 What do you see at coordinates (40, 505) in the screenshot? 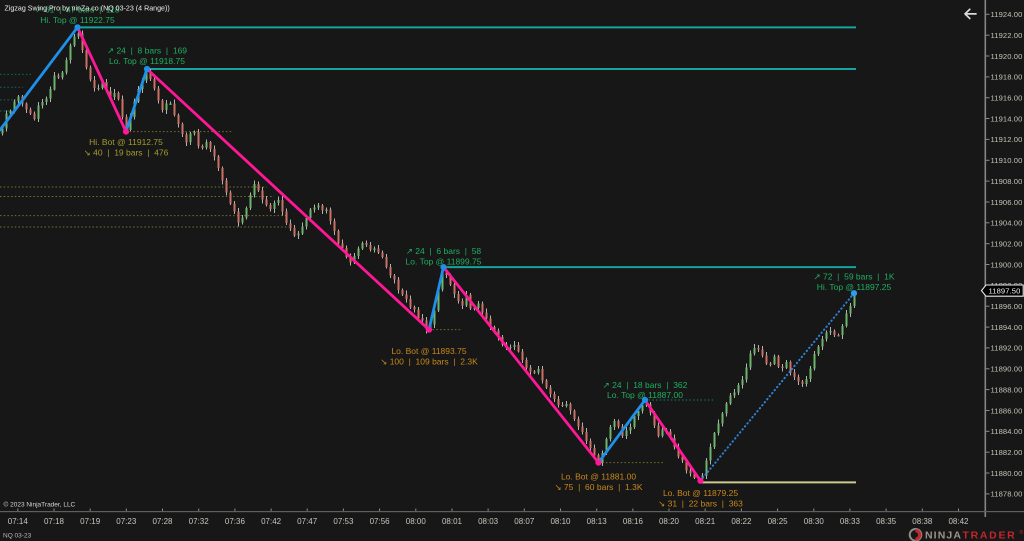
I see `svg-text: © 2023 NinjaTrader, LLC` at bounding box center [40, 505].